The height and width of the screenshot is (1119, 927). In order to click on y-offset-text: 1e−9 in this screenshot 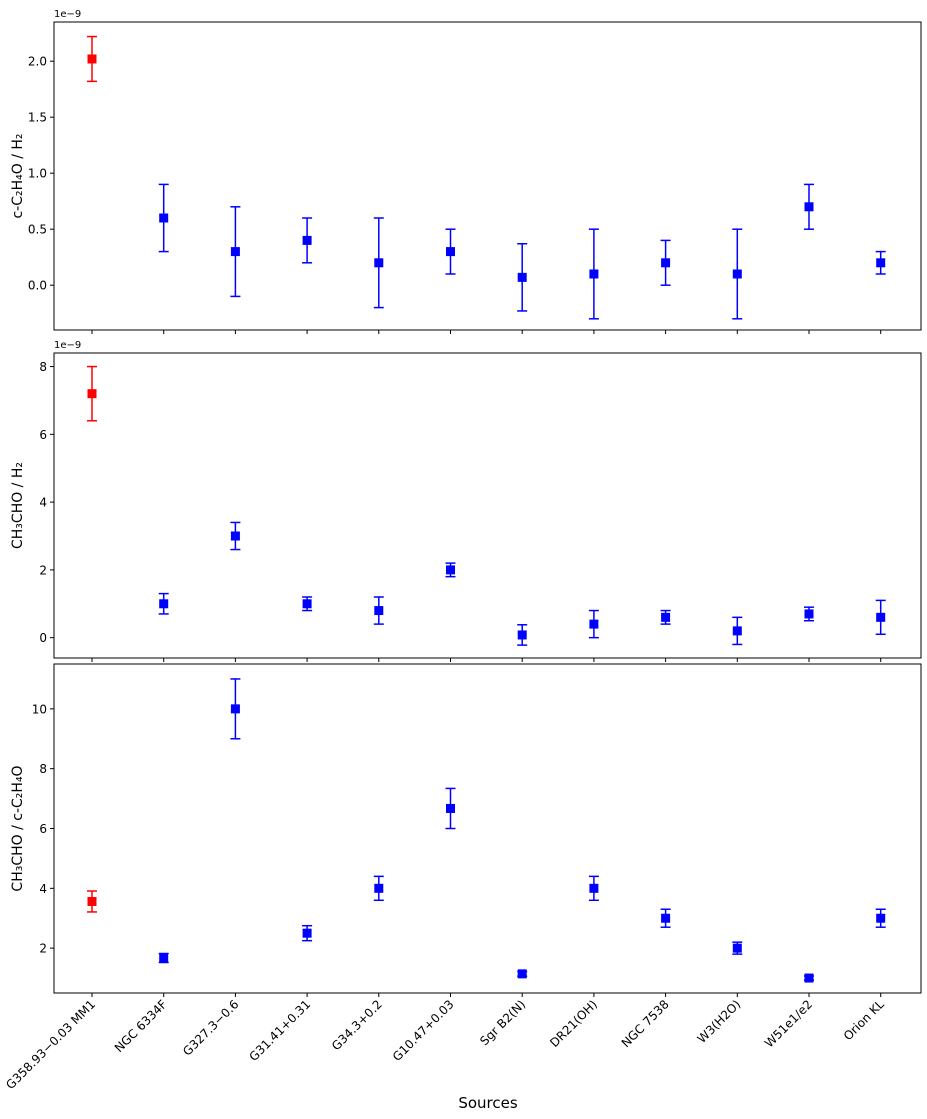, I will do `click(67, 345)`.